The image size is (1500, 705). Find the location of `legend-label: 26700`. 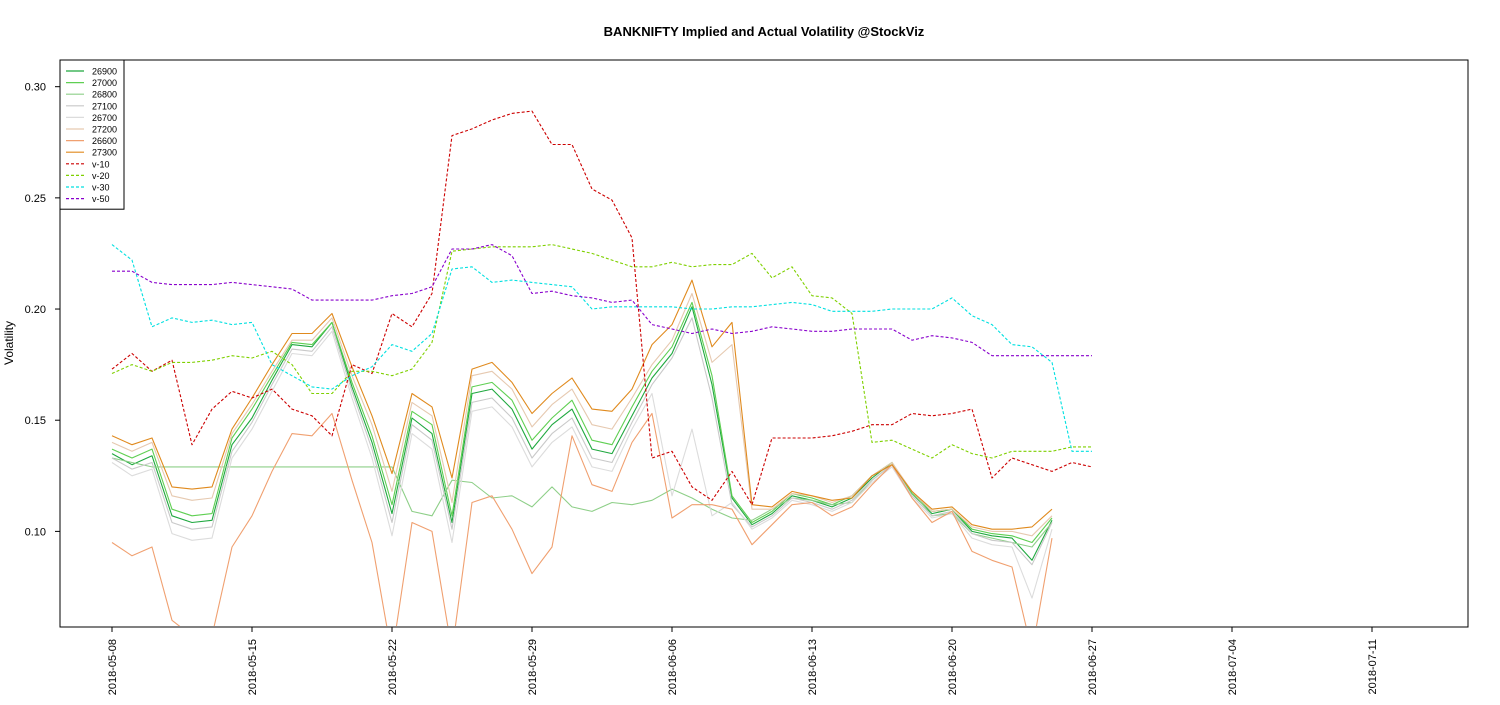

legend-label: 26700 is located at coordinates (104, 118).